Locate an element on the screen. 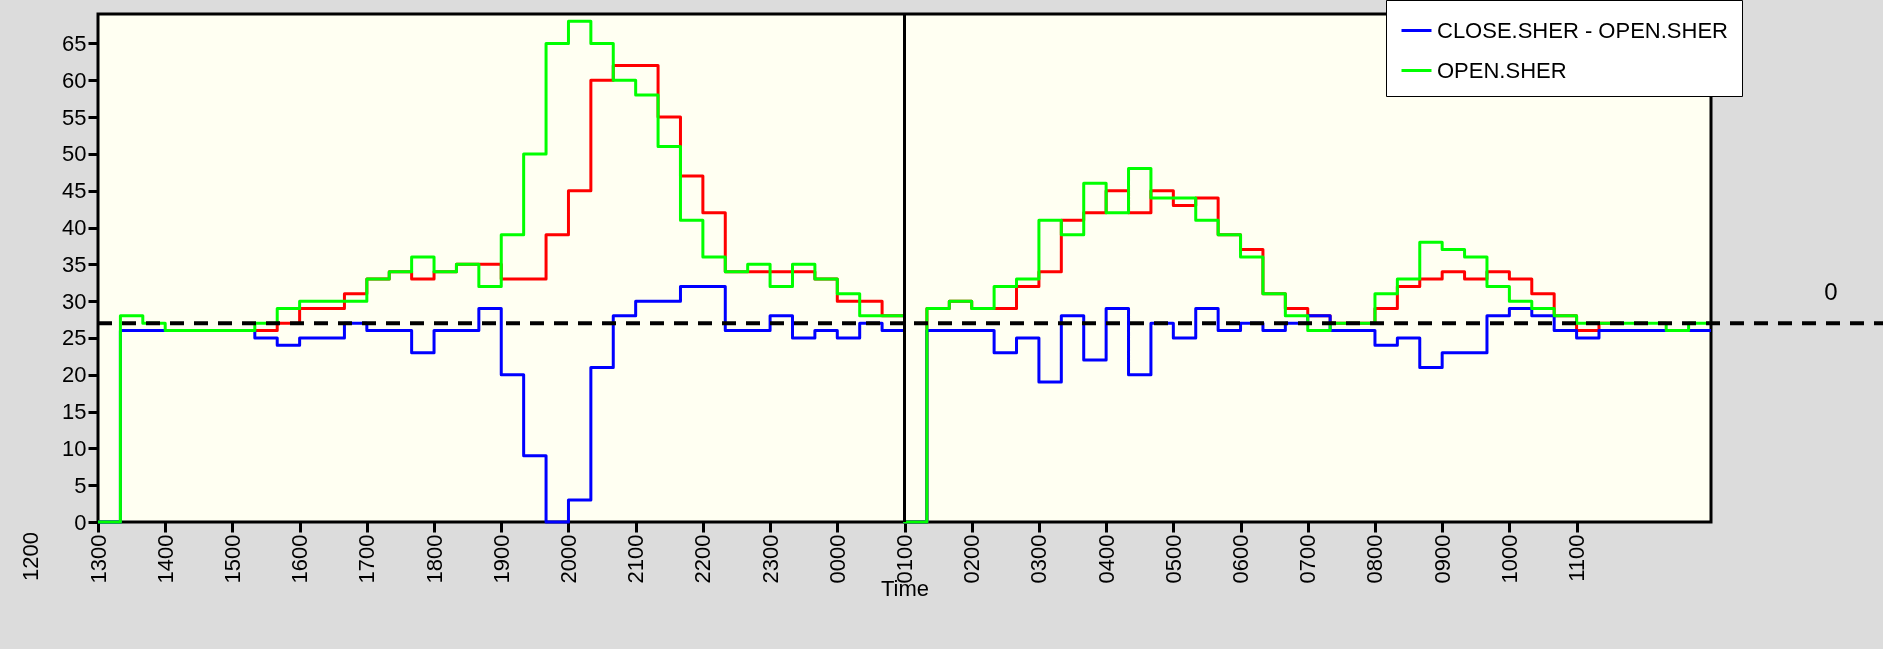 This screenshot has width=1883, height=649. y-tick-label: 50 is located at coordinates (74, 154).